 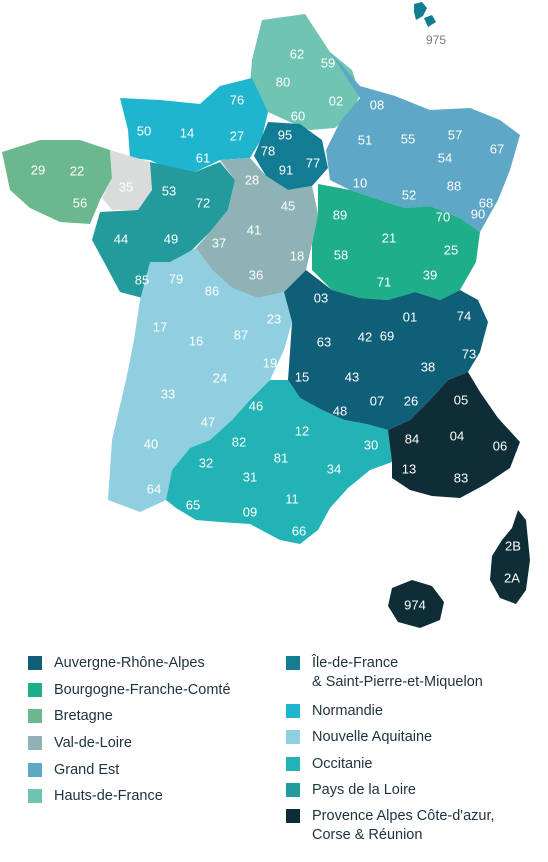 I want to click on dept-47-label: 47, so click(x=208, y=421).